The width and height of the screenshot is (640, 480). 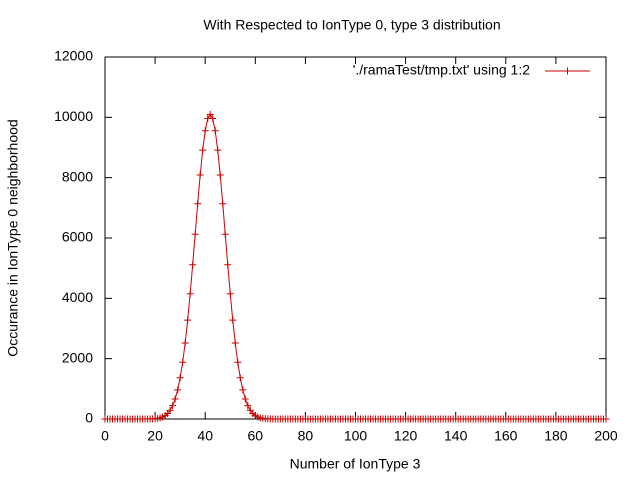 What do you see at coordinates (306, 436) in the screenshot?
I see `x-tick-label: 80` at bounding box center [306, 436].